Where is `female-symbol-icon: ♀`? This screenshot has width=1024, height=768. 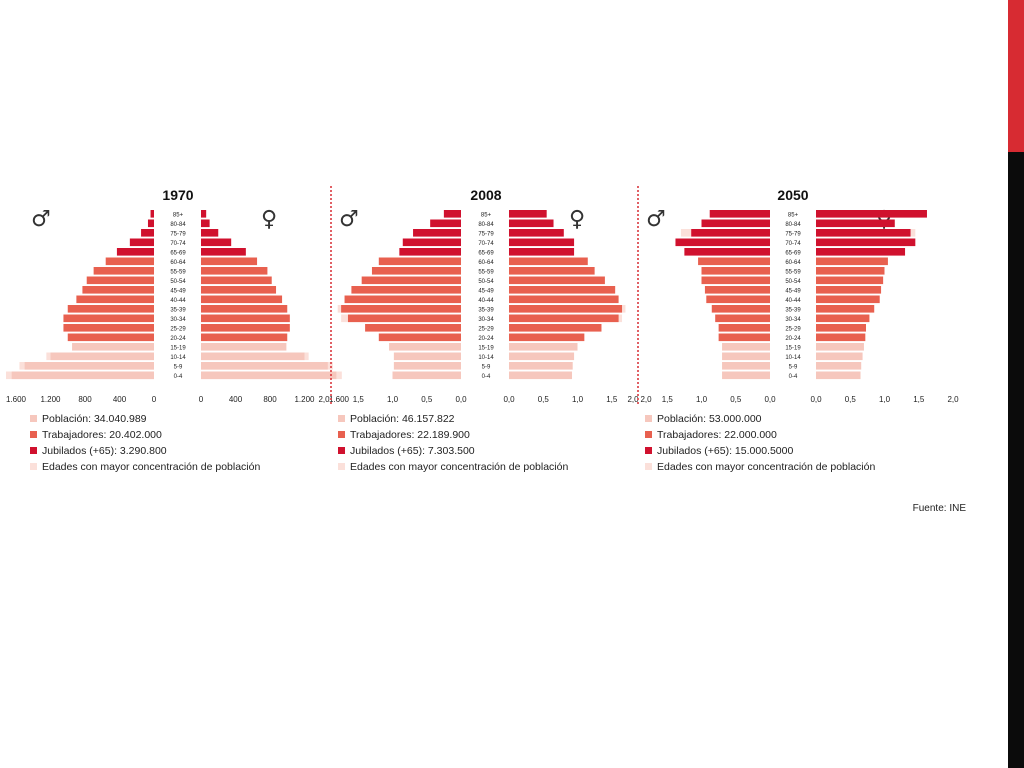 female-symbol-icon: ♀ is located at coordinates (269, 219).